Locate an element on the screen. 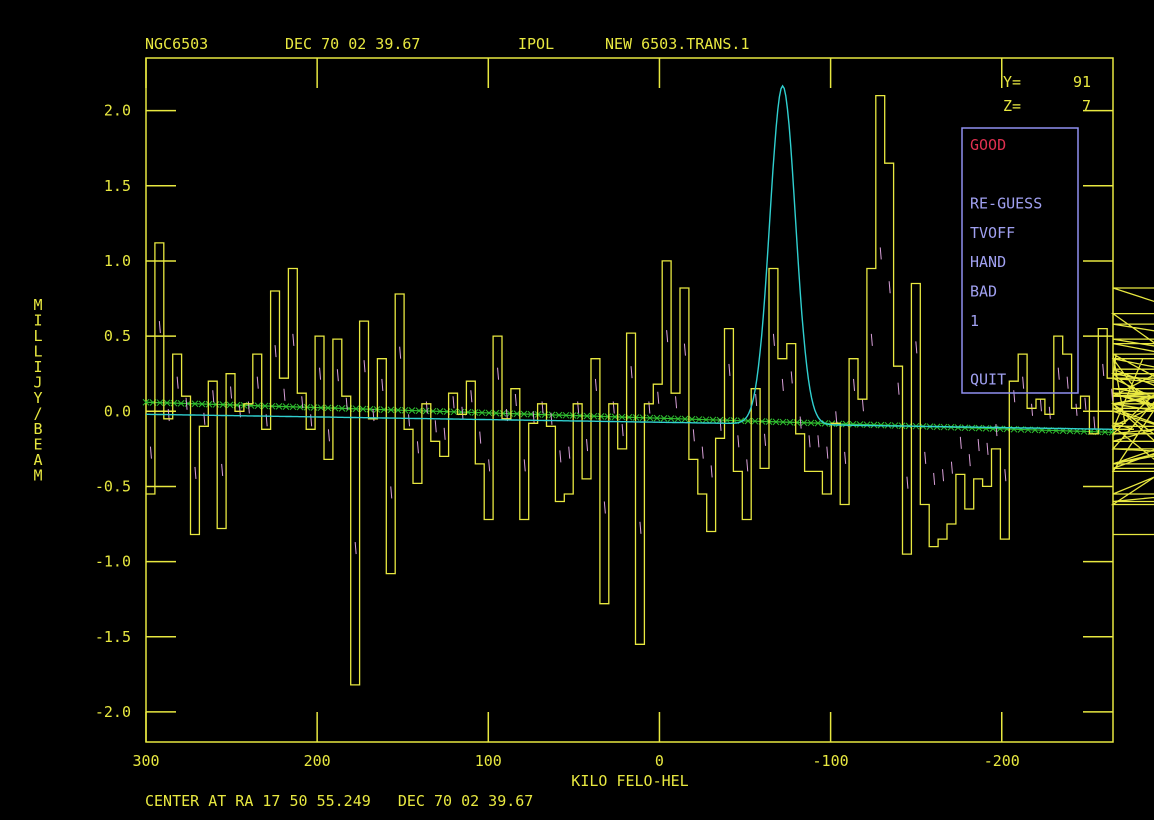 The height and width of the screenshot is (820, 1154). readout-z-value: 7 is located at coordinates (1086, 106).